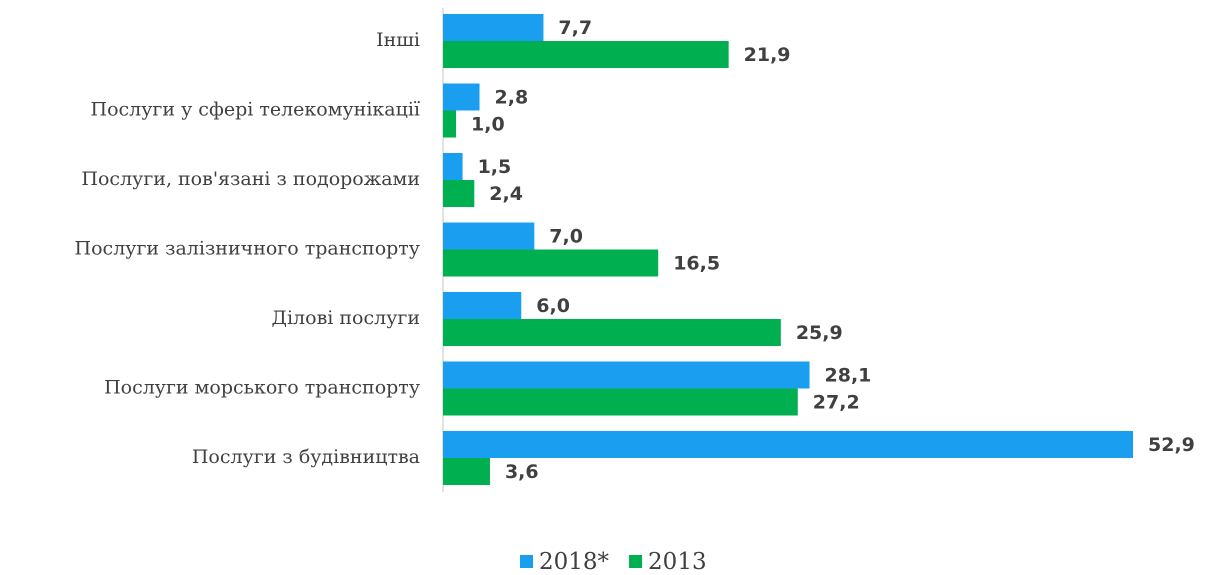 This screenshot has width=1213, height=575. Describe the element at coordinates (262, 388) in the screenshot. I see `category-label: Послуги морського транспорту` at that location.